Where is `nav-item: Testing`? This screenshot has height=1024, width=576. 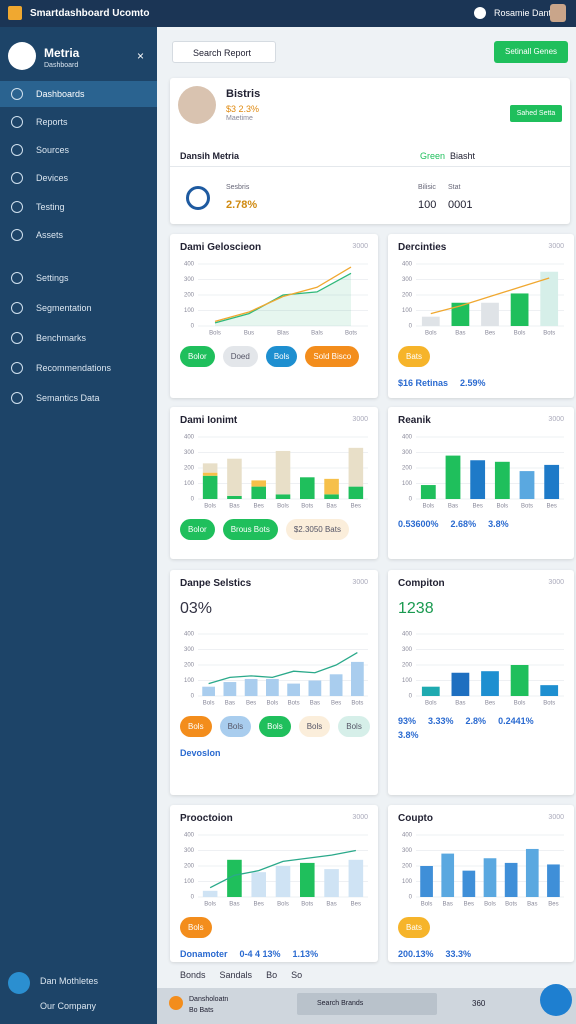
nav-item: Testing is located at coordinates (78, 207).